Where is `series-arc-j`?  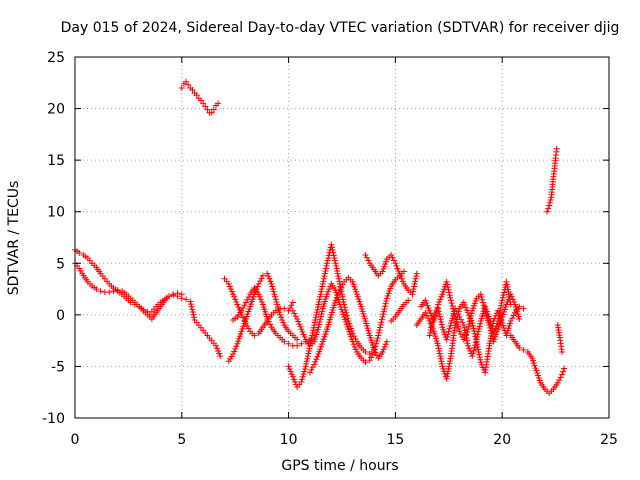
series-arc-j is located at coordinates (391, 275).